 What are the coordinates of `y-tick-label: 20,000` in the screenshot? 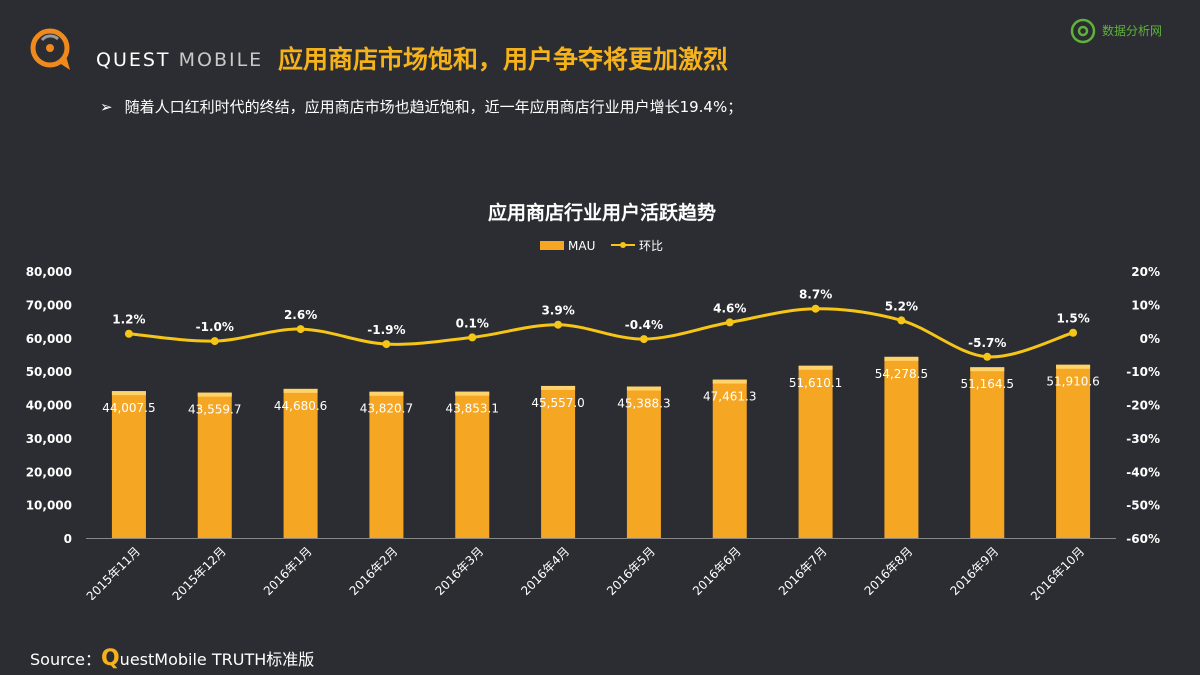 It's located at (49, 472).